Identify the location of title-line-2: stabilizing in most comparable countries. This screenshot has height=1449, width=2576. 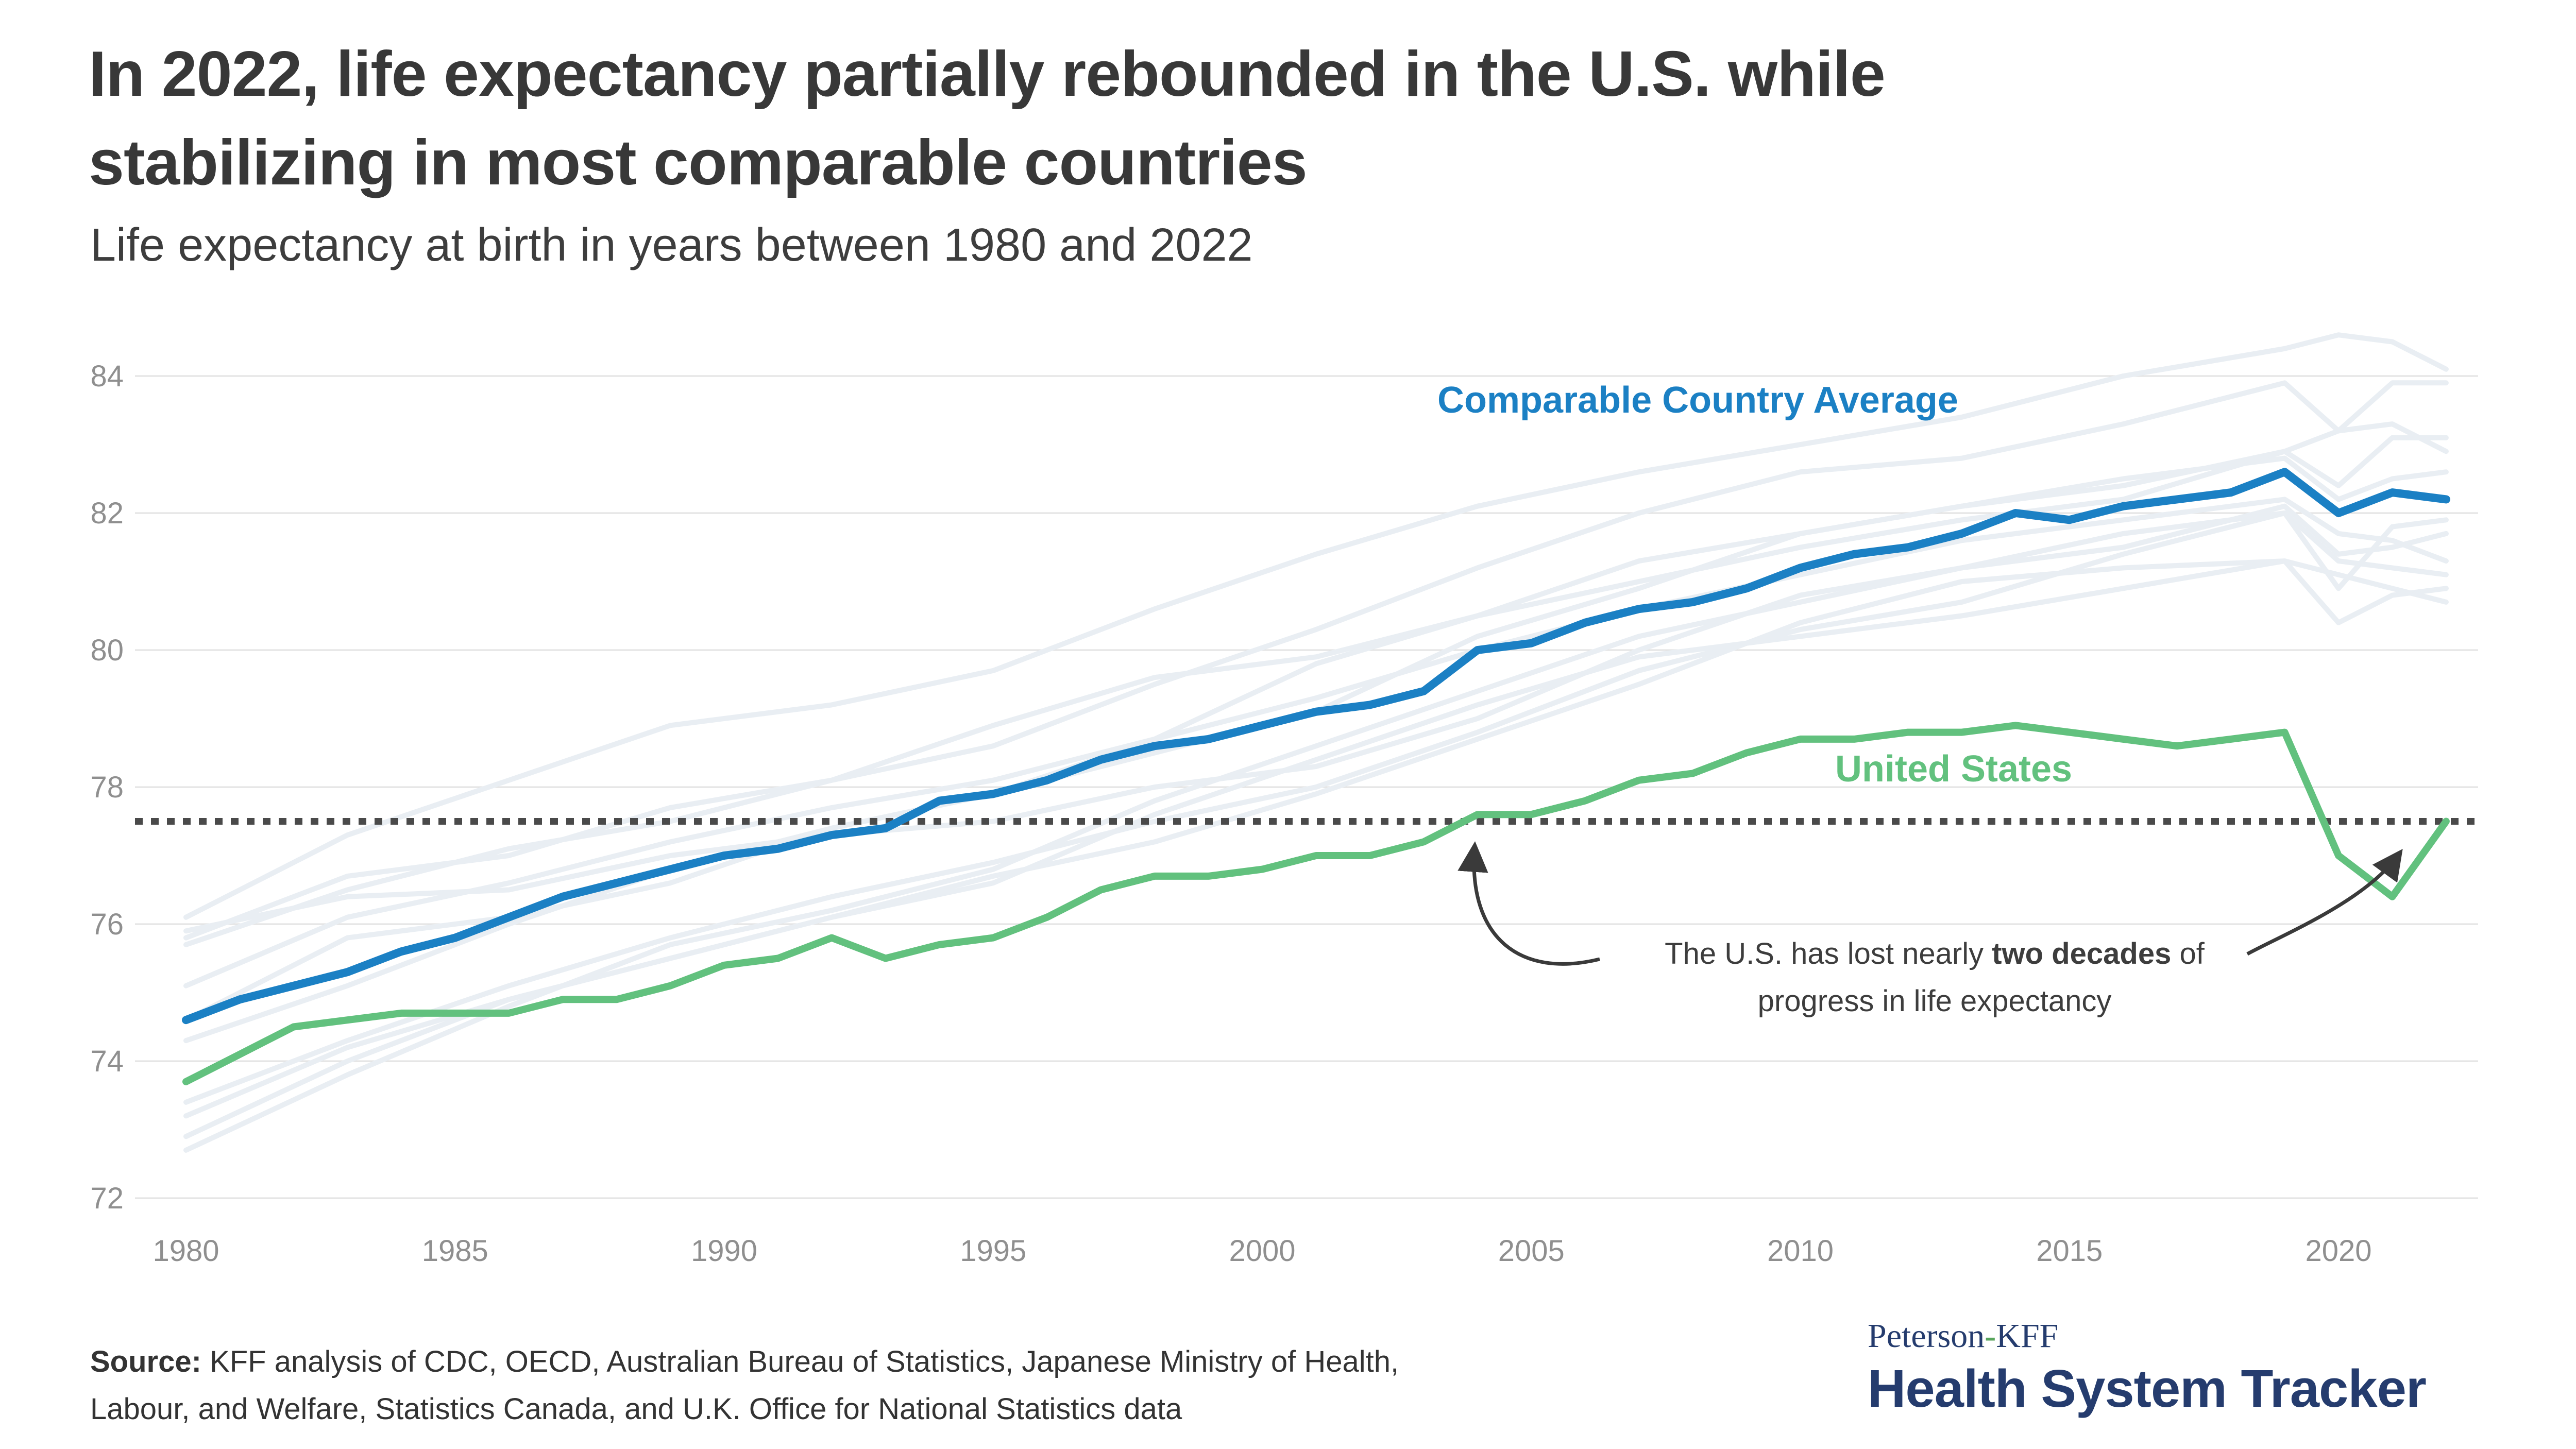
(698, 162).